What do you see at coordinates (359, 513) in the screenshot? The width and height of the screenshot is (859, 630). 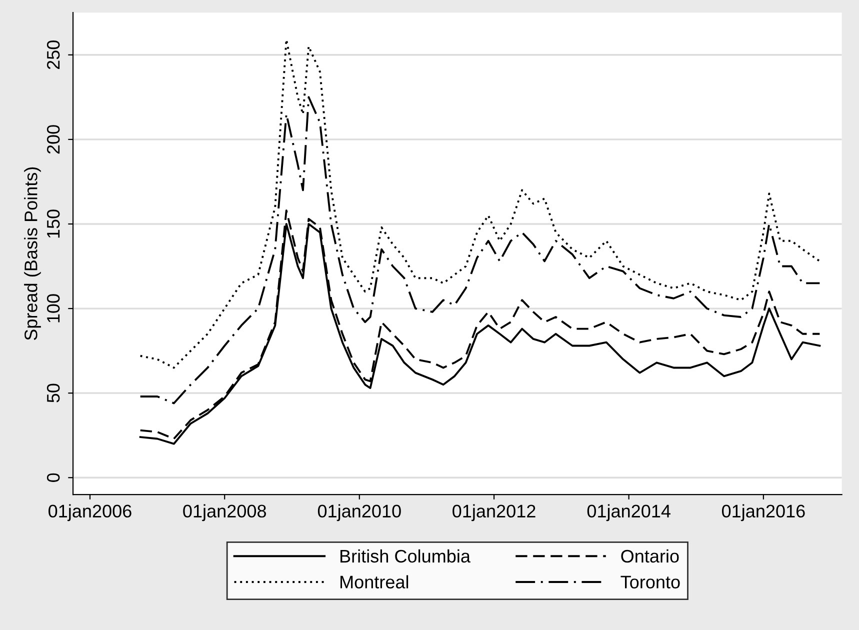 I see `x-tick-label: 01jan2010` at bounding box center [359, 513].